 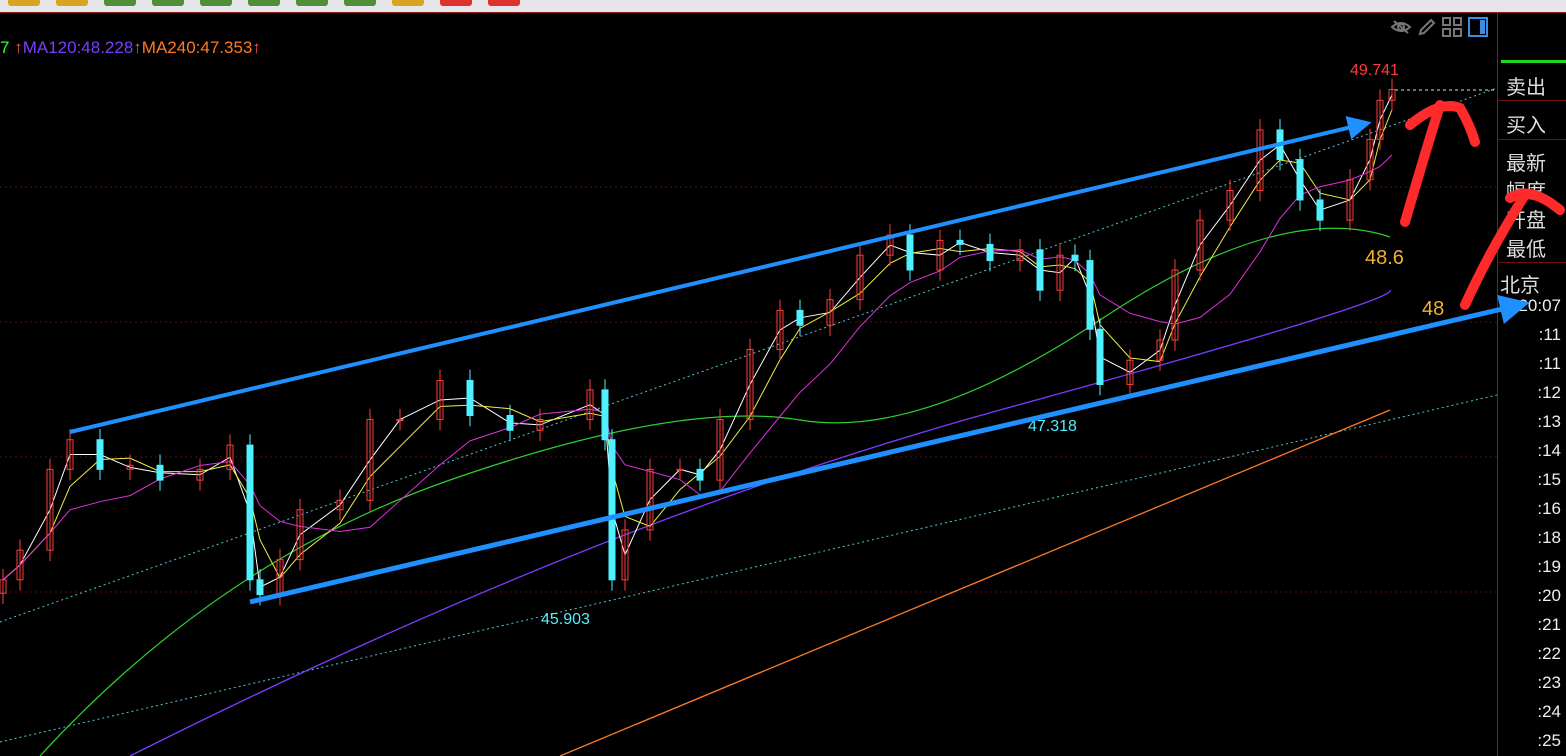 I want to click on time-item: :22, so click(x=1549, y=653).